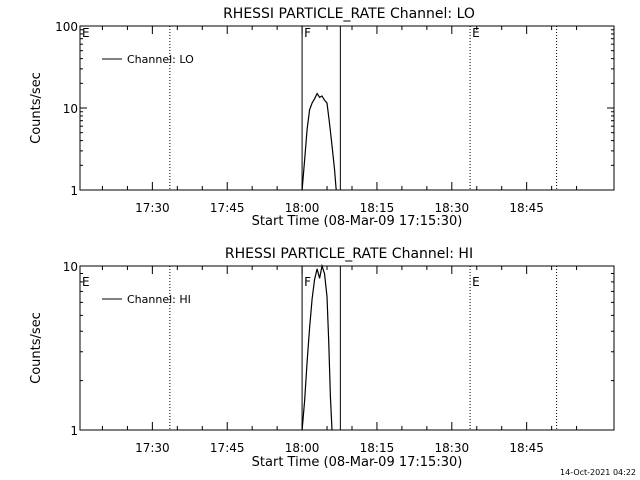 The width and height of the screenshot is (640, 480). Describe the element at coordinates (160, 59) in the screenshot. I see `legend-label: Channel: LO` at that location.